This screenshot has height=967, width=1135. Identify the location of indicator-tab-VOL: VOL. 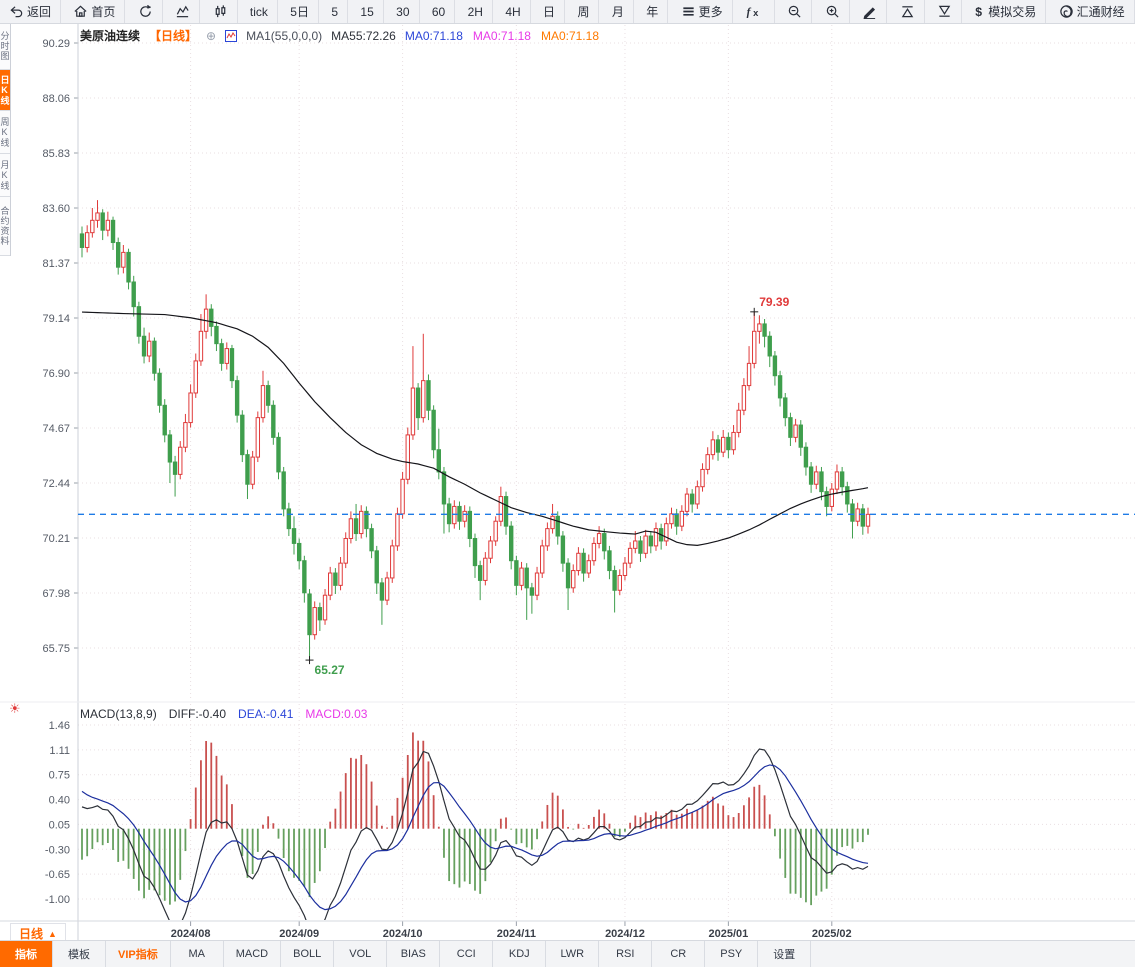
(361, 954).